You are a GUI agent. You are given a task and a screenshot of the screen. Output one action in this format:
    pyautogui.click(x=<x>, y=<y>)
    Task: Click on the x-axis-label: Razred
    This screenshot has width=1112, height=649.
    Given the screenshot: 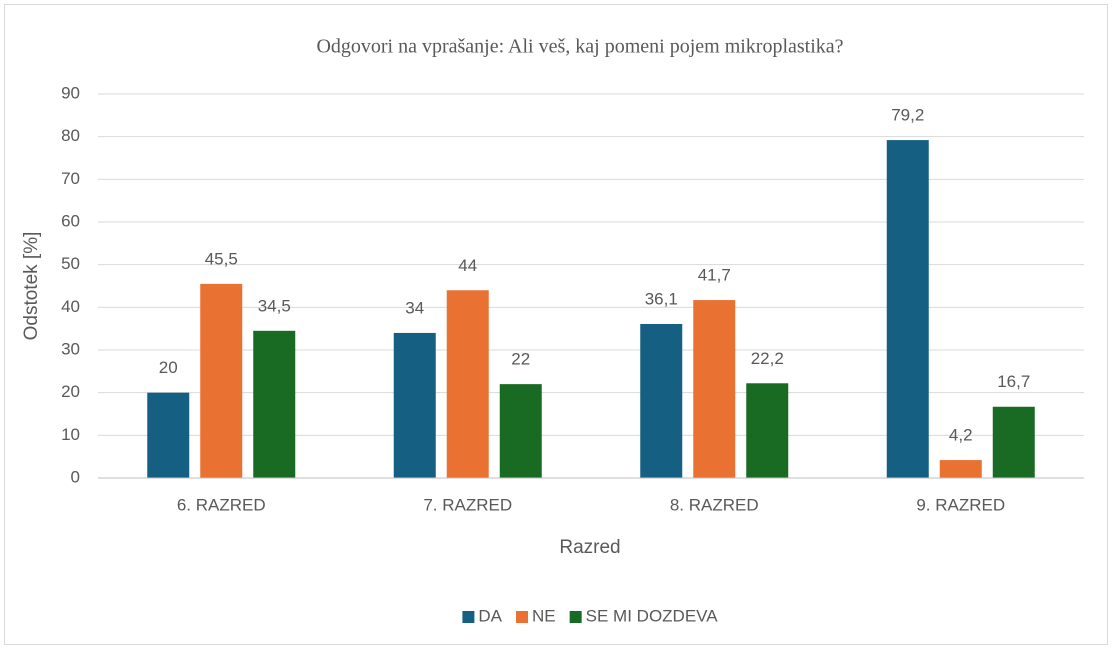 What is the action you would take?
    pyautogui.click(x=589, y=547)
    